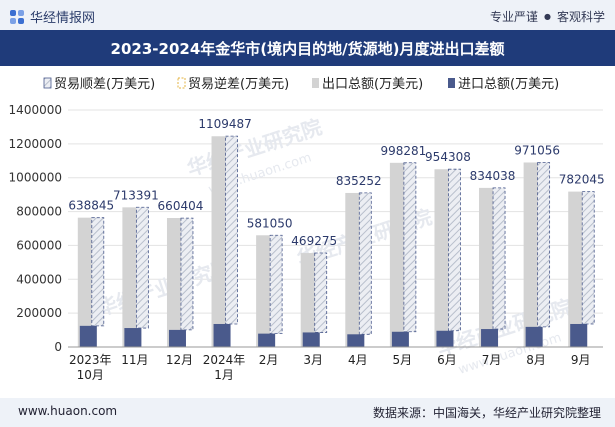  What do you see at coordinates (68, 411) in the screenshot?
I see `footer-website-link: www.huaon.com` at bounding box center [68, 411].